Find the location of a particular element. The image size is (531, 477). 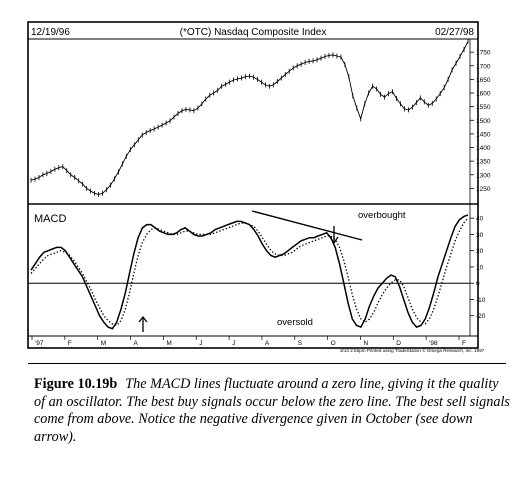

price-y-tick-label: 1250 is located at coordinates (483, 189).